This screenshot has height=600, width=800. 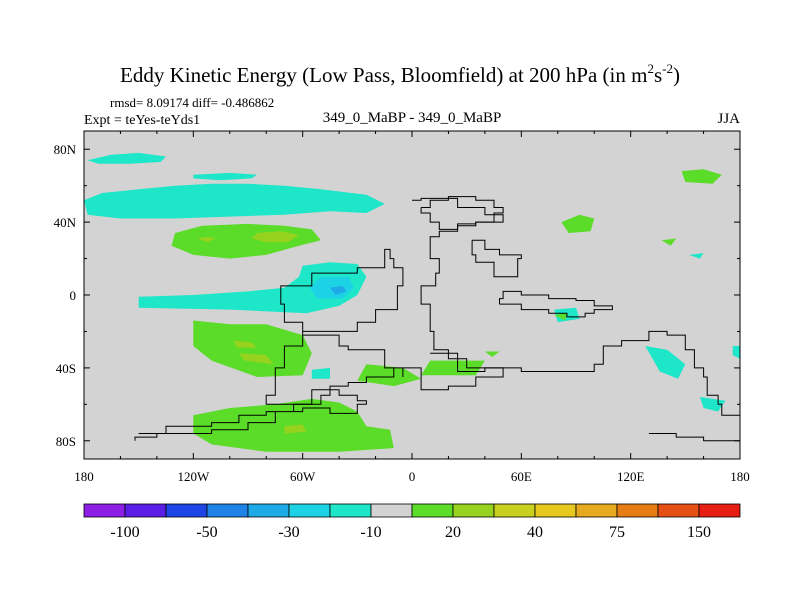 What do you see at coordinates (66, 441) in the screenshot?
I see `y-tick-label-4: 80S` at bounding box center [66, 441].